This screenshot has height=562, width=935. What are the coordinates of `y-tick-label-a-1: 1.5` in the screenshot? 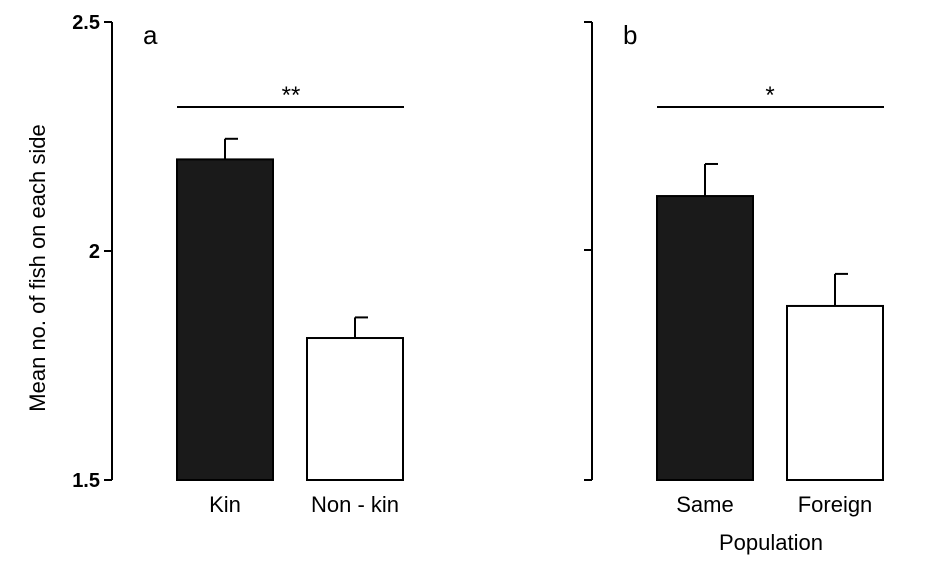 It's located at (86, 481).